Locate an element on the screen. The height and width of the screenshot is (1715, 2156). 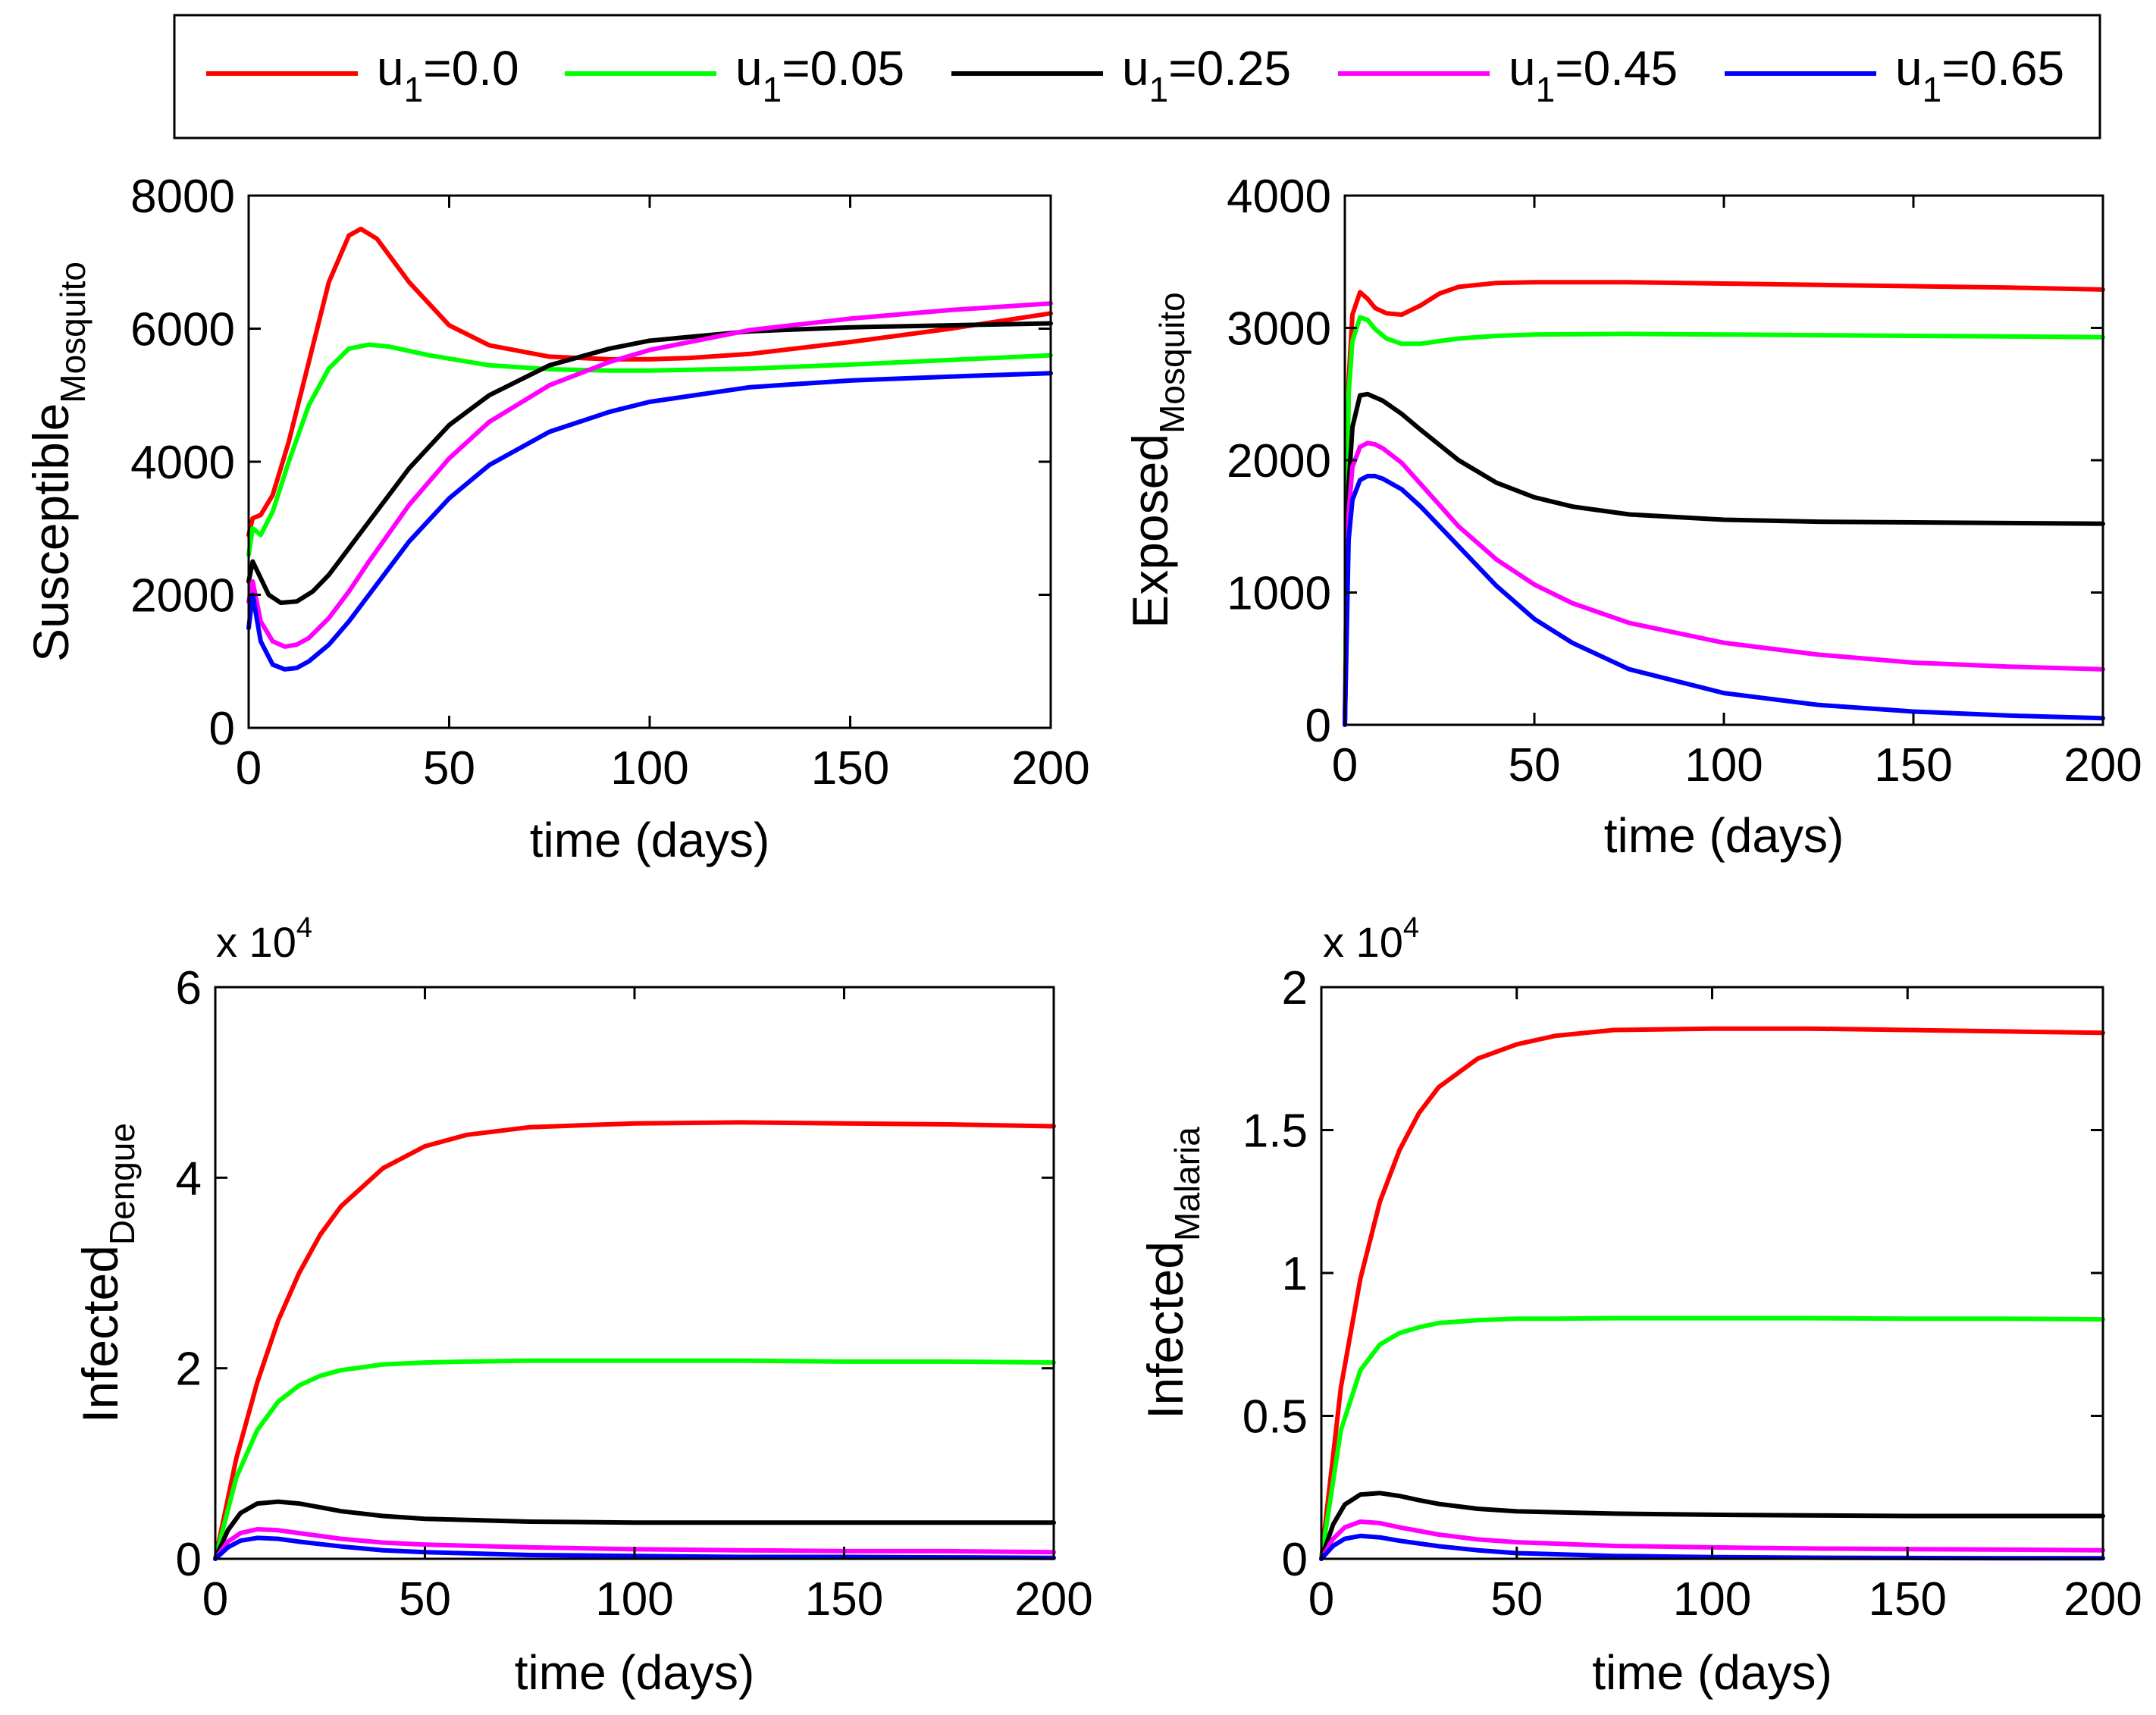
y-axis-label: SusceptibleMosquito is located at coordinates (57, 462).